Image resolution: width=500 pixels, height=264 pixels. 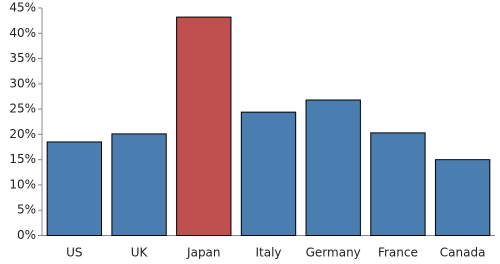 What do you see at coordinates (333, 253) in the screenshot?
I see `x-tick-label: Germany` at bounding box center [333, 253].